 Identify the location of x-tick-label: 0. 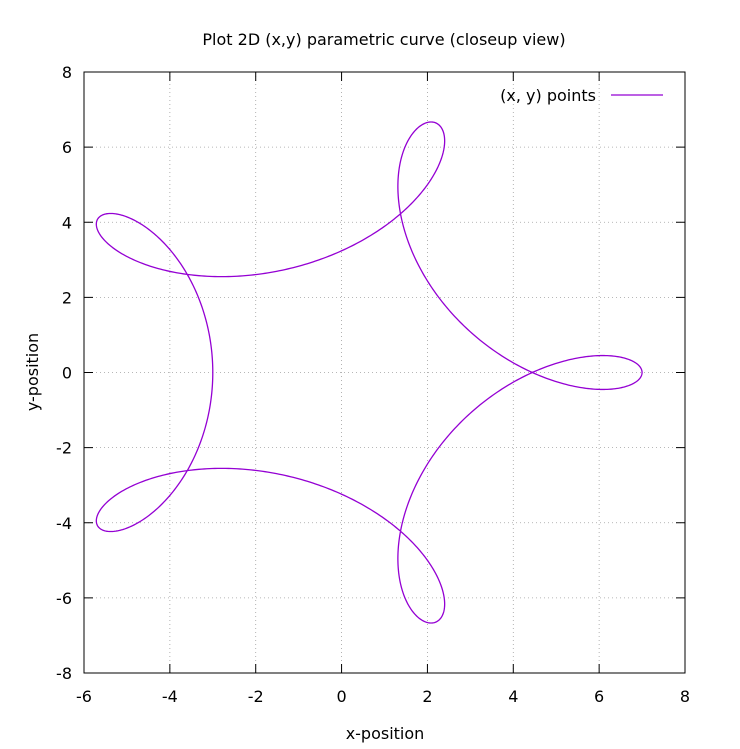
(341, 696).